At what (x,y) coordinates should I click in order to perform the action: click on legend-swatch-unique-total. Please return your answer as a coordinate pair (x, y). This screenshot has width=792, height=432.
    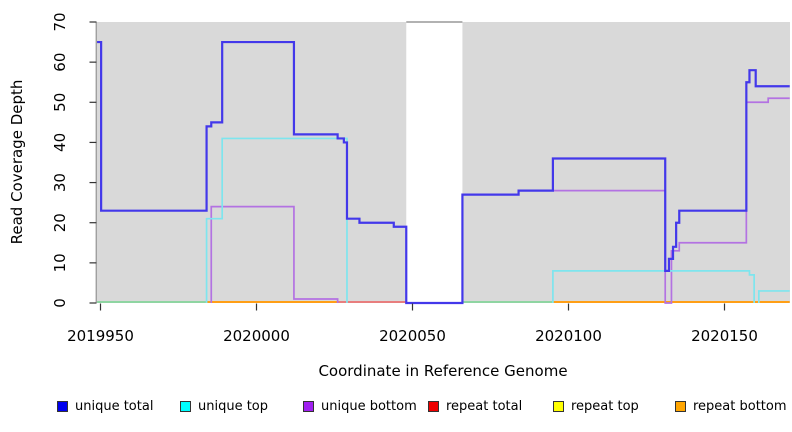
    Looking at the image, I should click on (62, 406).